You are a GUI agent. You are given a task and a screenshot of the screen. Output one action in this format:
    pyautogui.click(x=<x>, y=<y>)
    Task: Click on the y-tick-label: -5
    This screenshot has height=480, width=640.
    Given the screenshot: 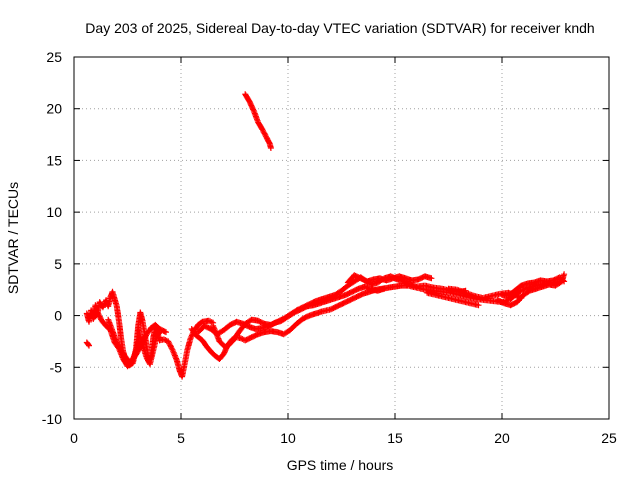 What is the action you would take?
    pyautogui.click(x=56, y=367)
    